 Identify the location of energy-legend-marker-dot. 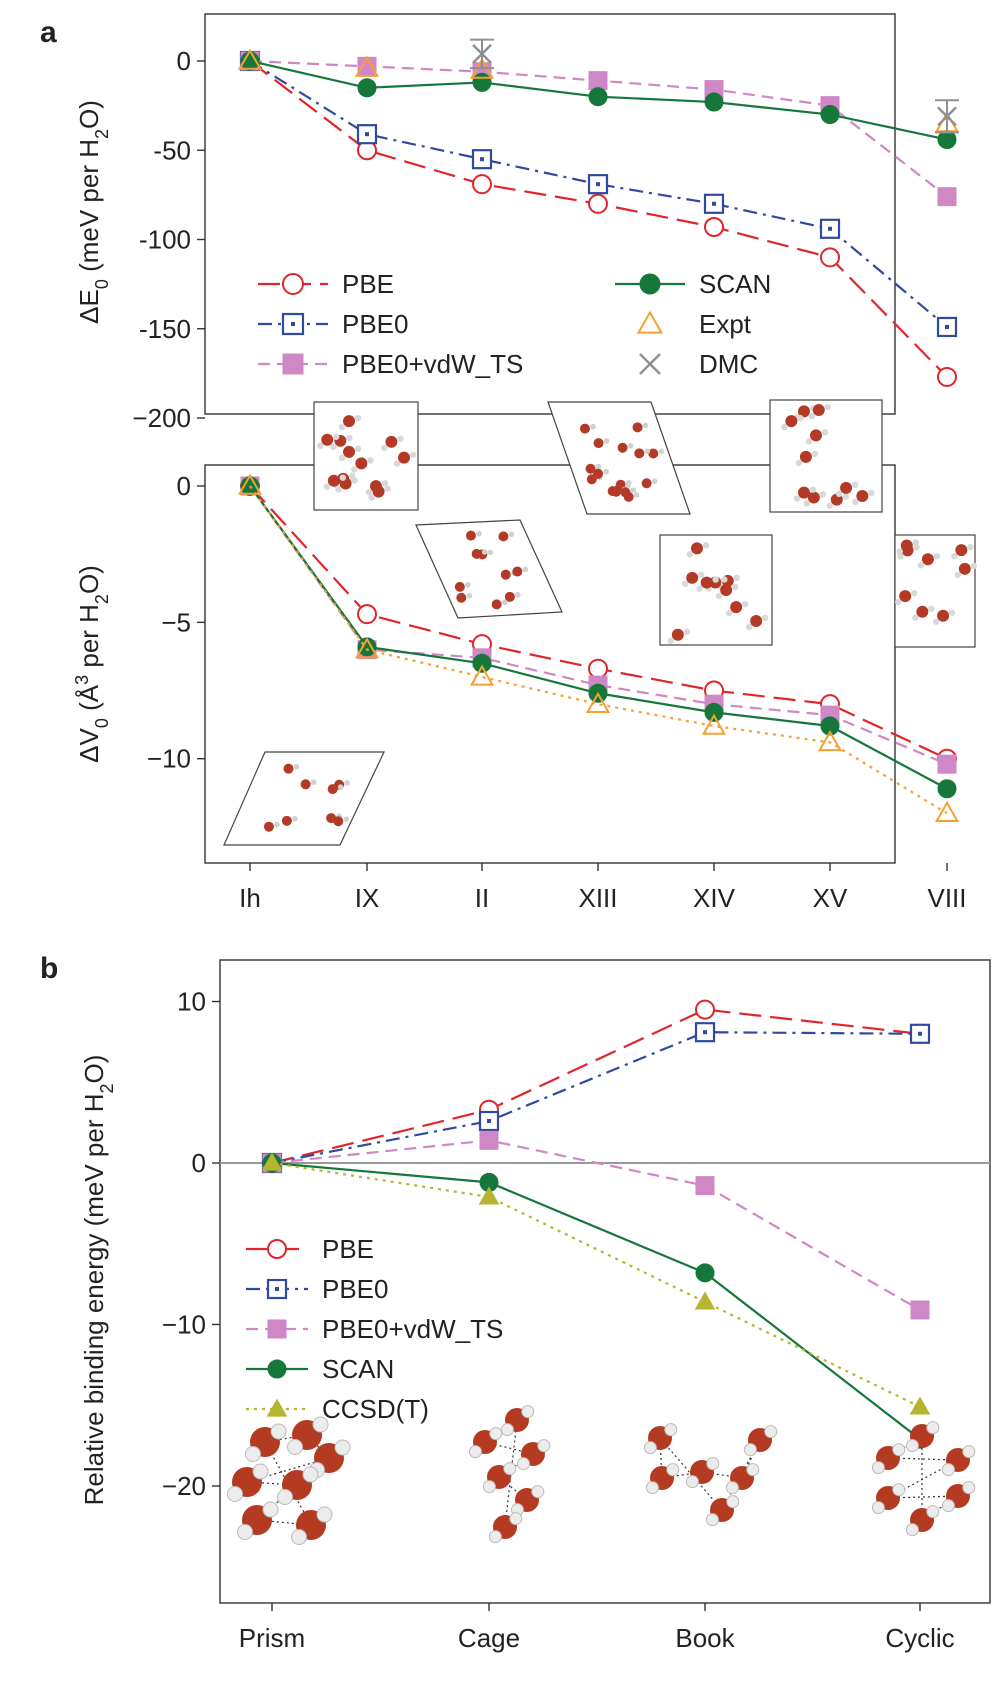
(293, 324).